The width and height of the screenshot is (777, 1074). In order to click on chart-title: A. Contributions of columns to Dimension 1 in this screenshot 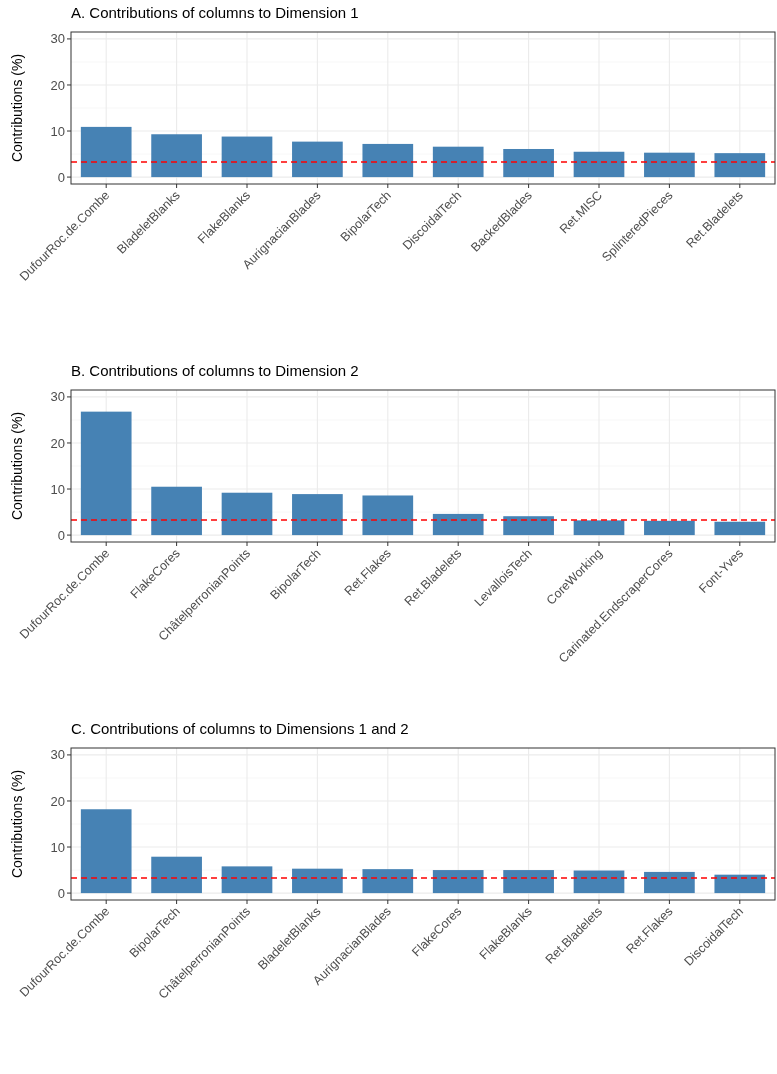, I will do `click(215, 12)`.